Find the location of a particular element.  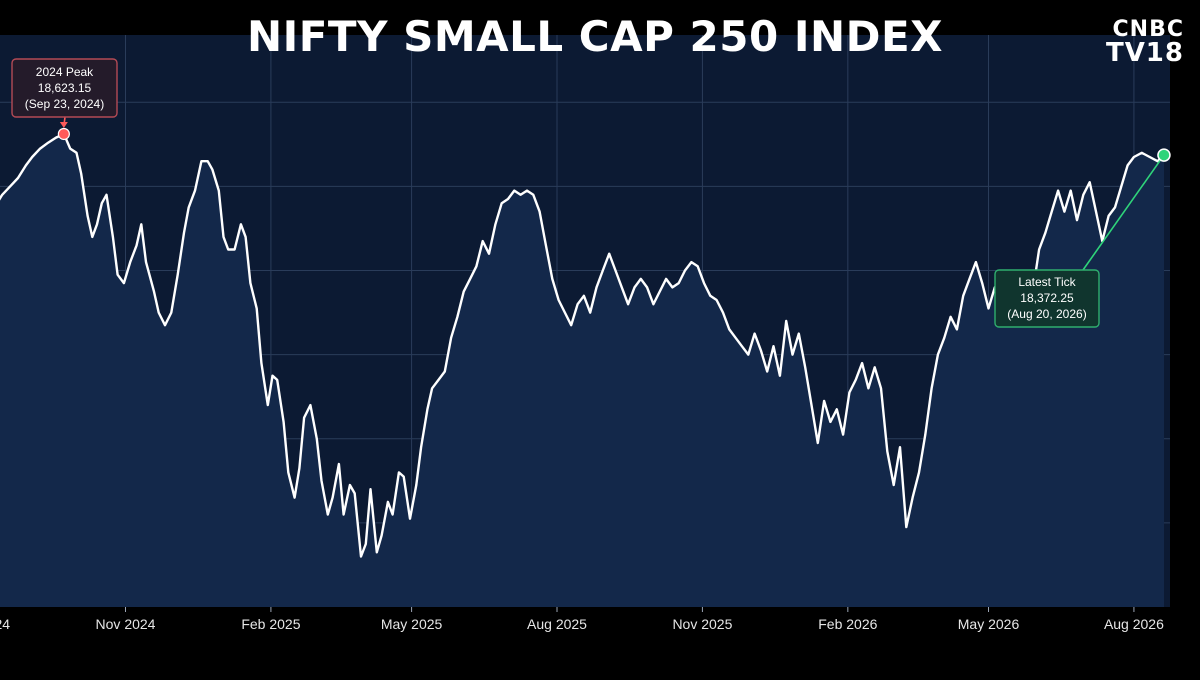

cnbc-tv18-logo: CNBC TV18 is located at coordinates (1139, 42).